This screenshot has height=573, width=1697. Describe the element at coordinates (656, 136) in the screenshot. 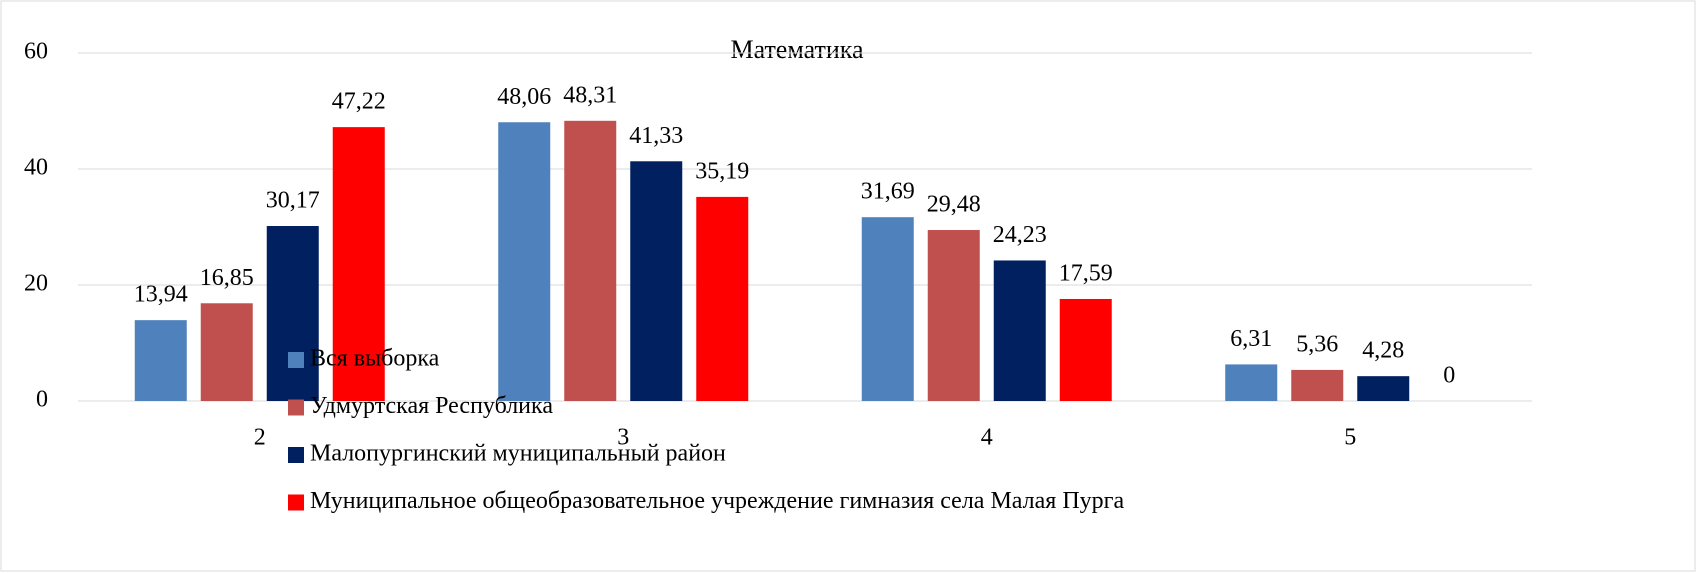

I see `data-label: 41,33` at that location.